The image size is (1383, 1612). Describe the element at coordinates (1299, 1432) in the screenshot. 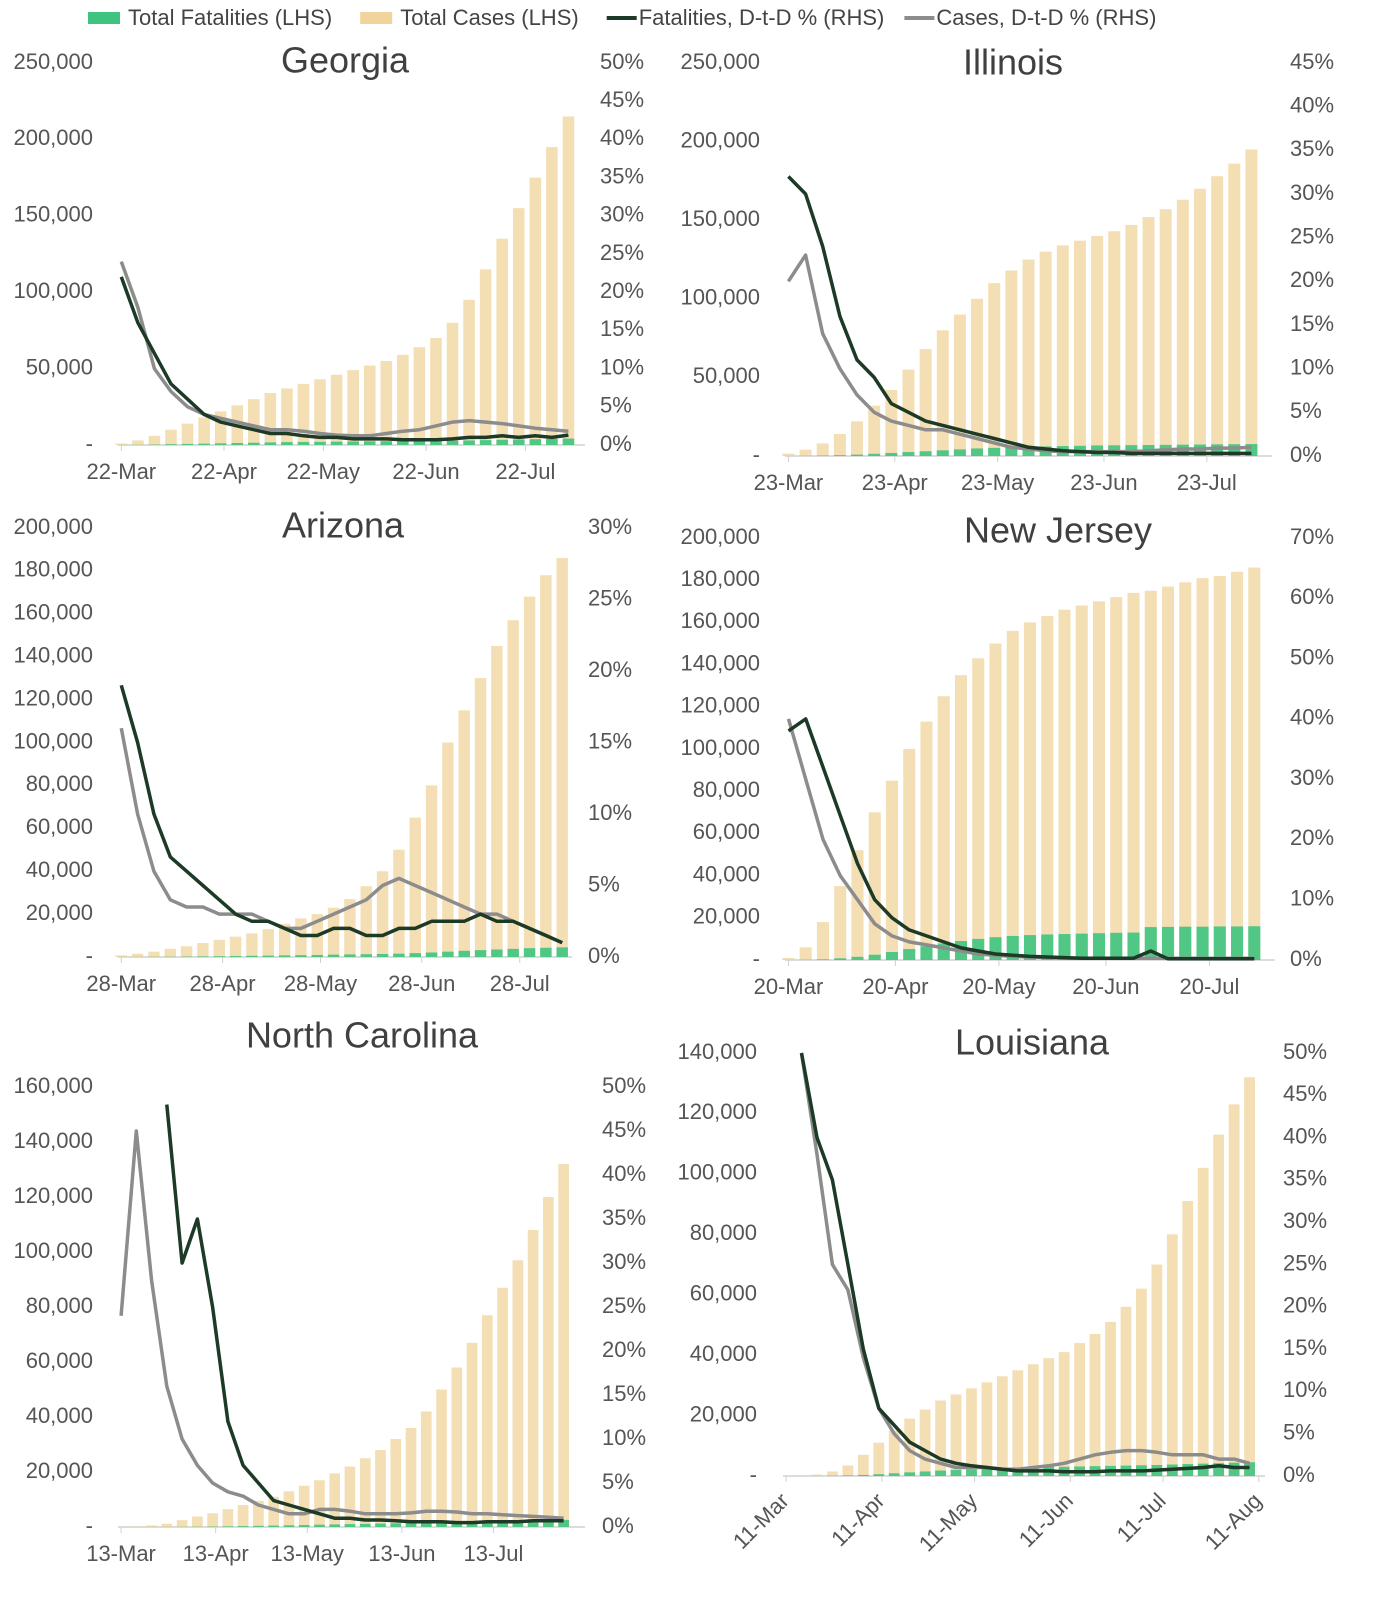

I see `y2-tick-label: 5%` at that location.